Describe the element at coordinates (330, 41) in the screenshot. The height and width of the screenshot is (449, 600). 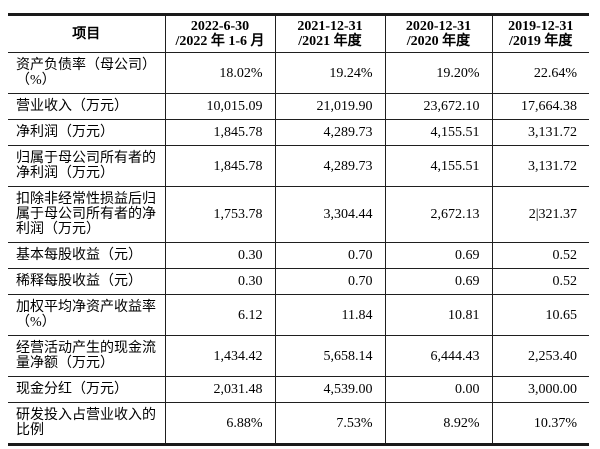
I see `header-period-range: /2021 年度` at that location.